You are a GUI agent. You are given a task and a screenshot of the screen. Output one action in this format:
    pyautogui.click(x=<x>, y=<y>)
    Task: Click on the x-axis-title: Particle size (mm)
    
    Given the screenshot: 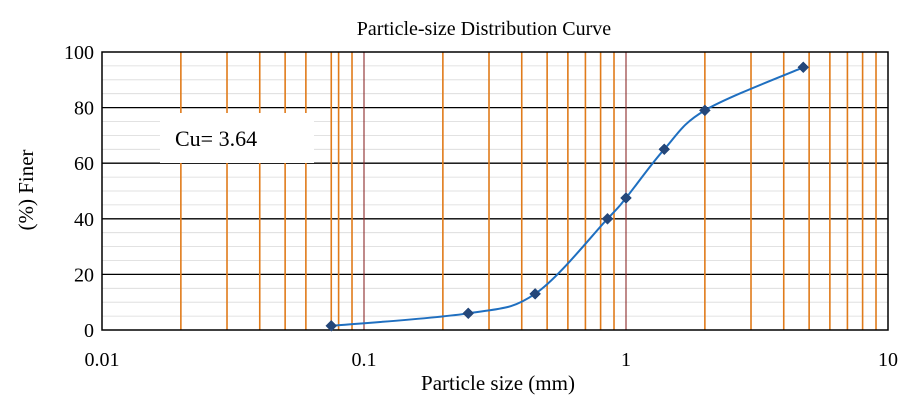 What is the action you would take?
    pyautogui.click(x=498, y=383)
    